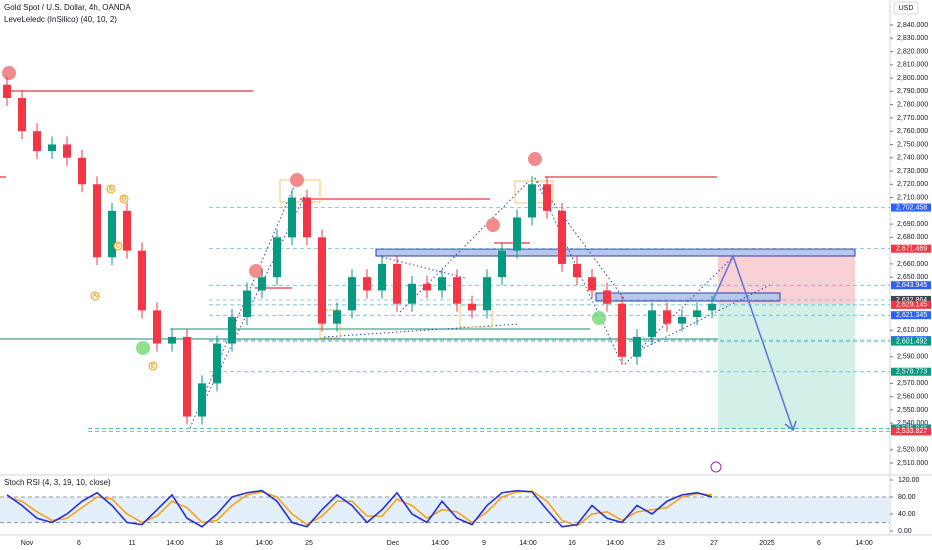 This screenshot has height=550, width=932. I want to click on y-tick-label: 2,660.000, so click(912, 264).